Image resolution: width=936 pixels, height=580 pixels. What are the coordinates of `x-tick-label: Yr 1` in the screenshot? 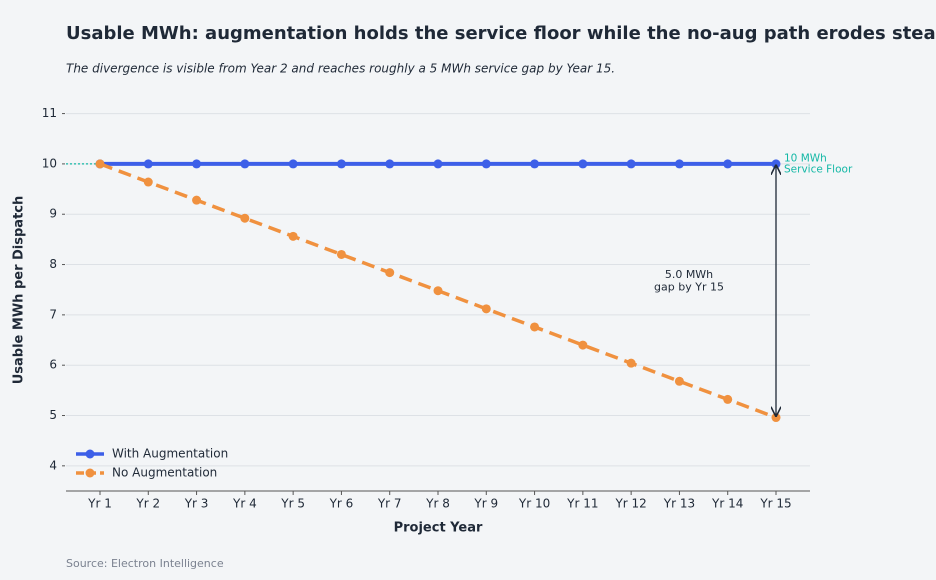 It's located at (99, 504).